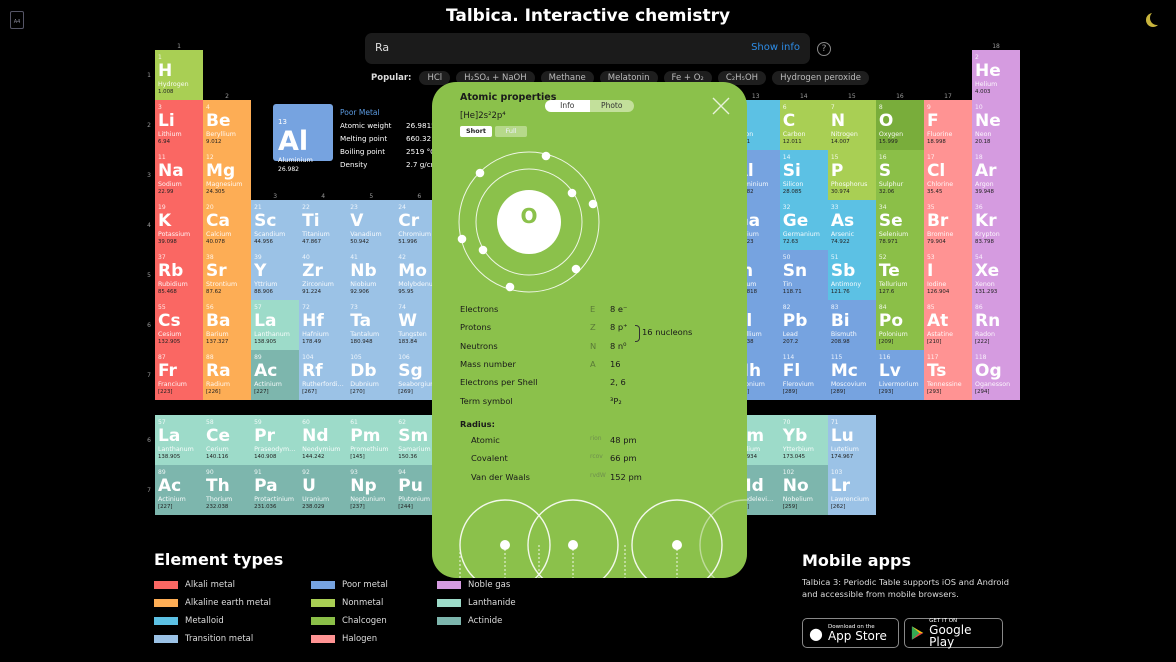 The width and height of the screenshot is (1176, 662). I want to click on element-symbol: Ti, so click(311, 221).